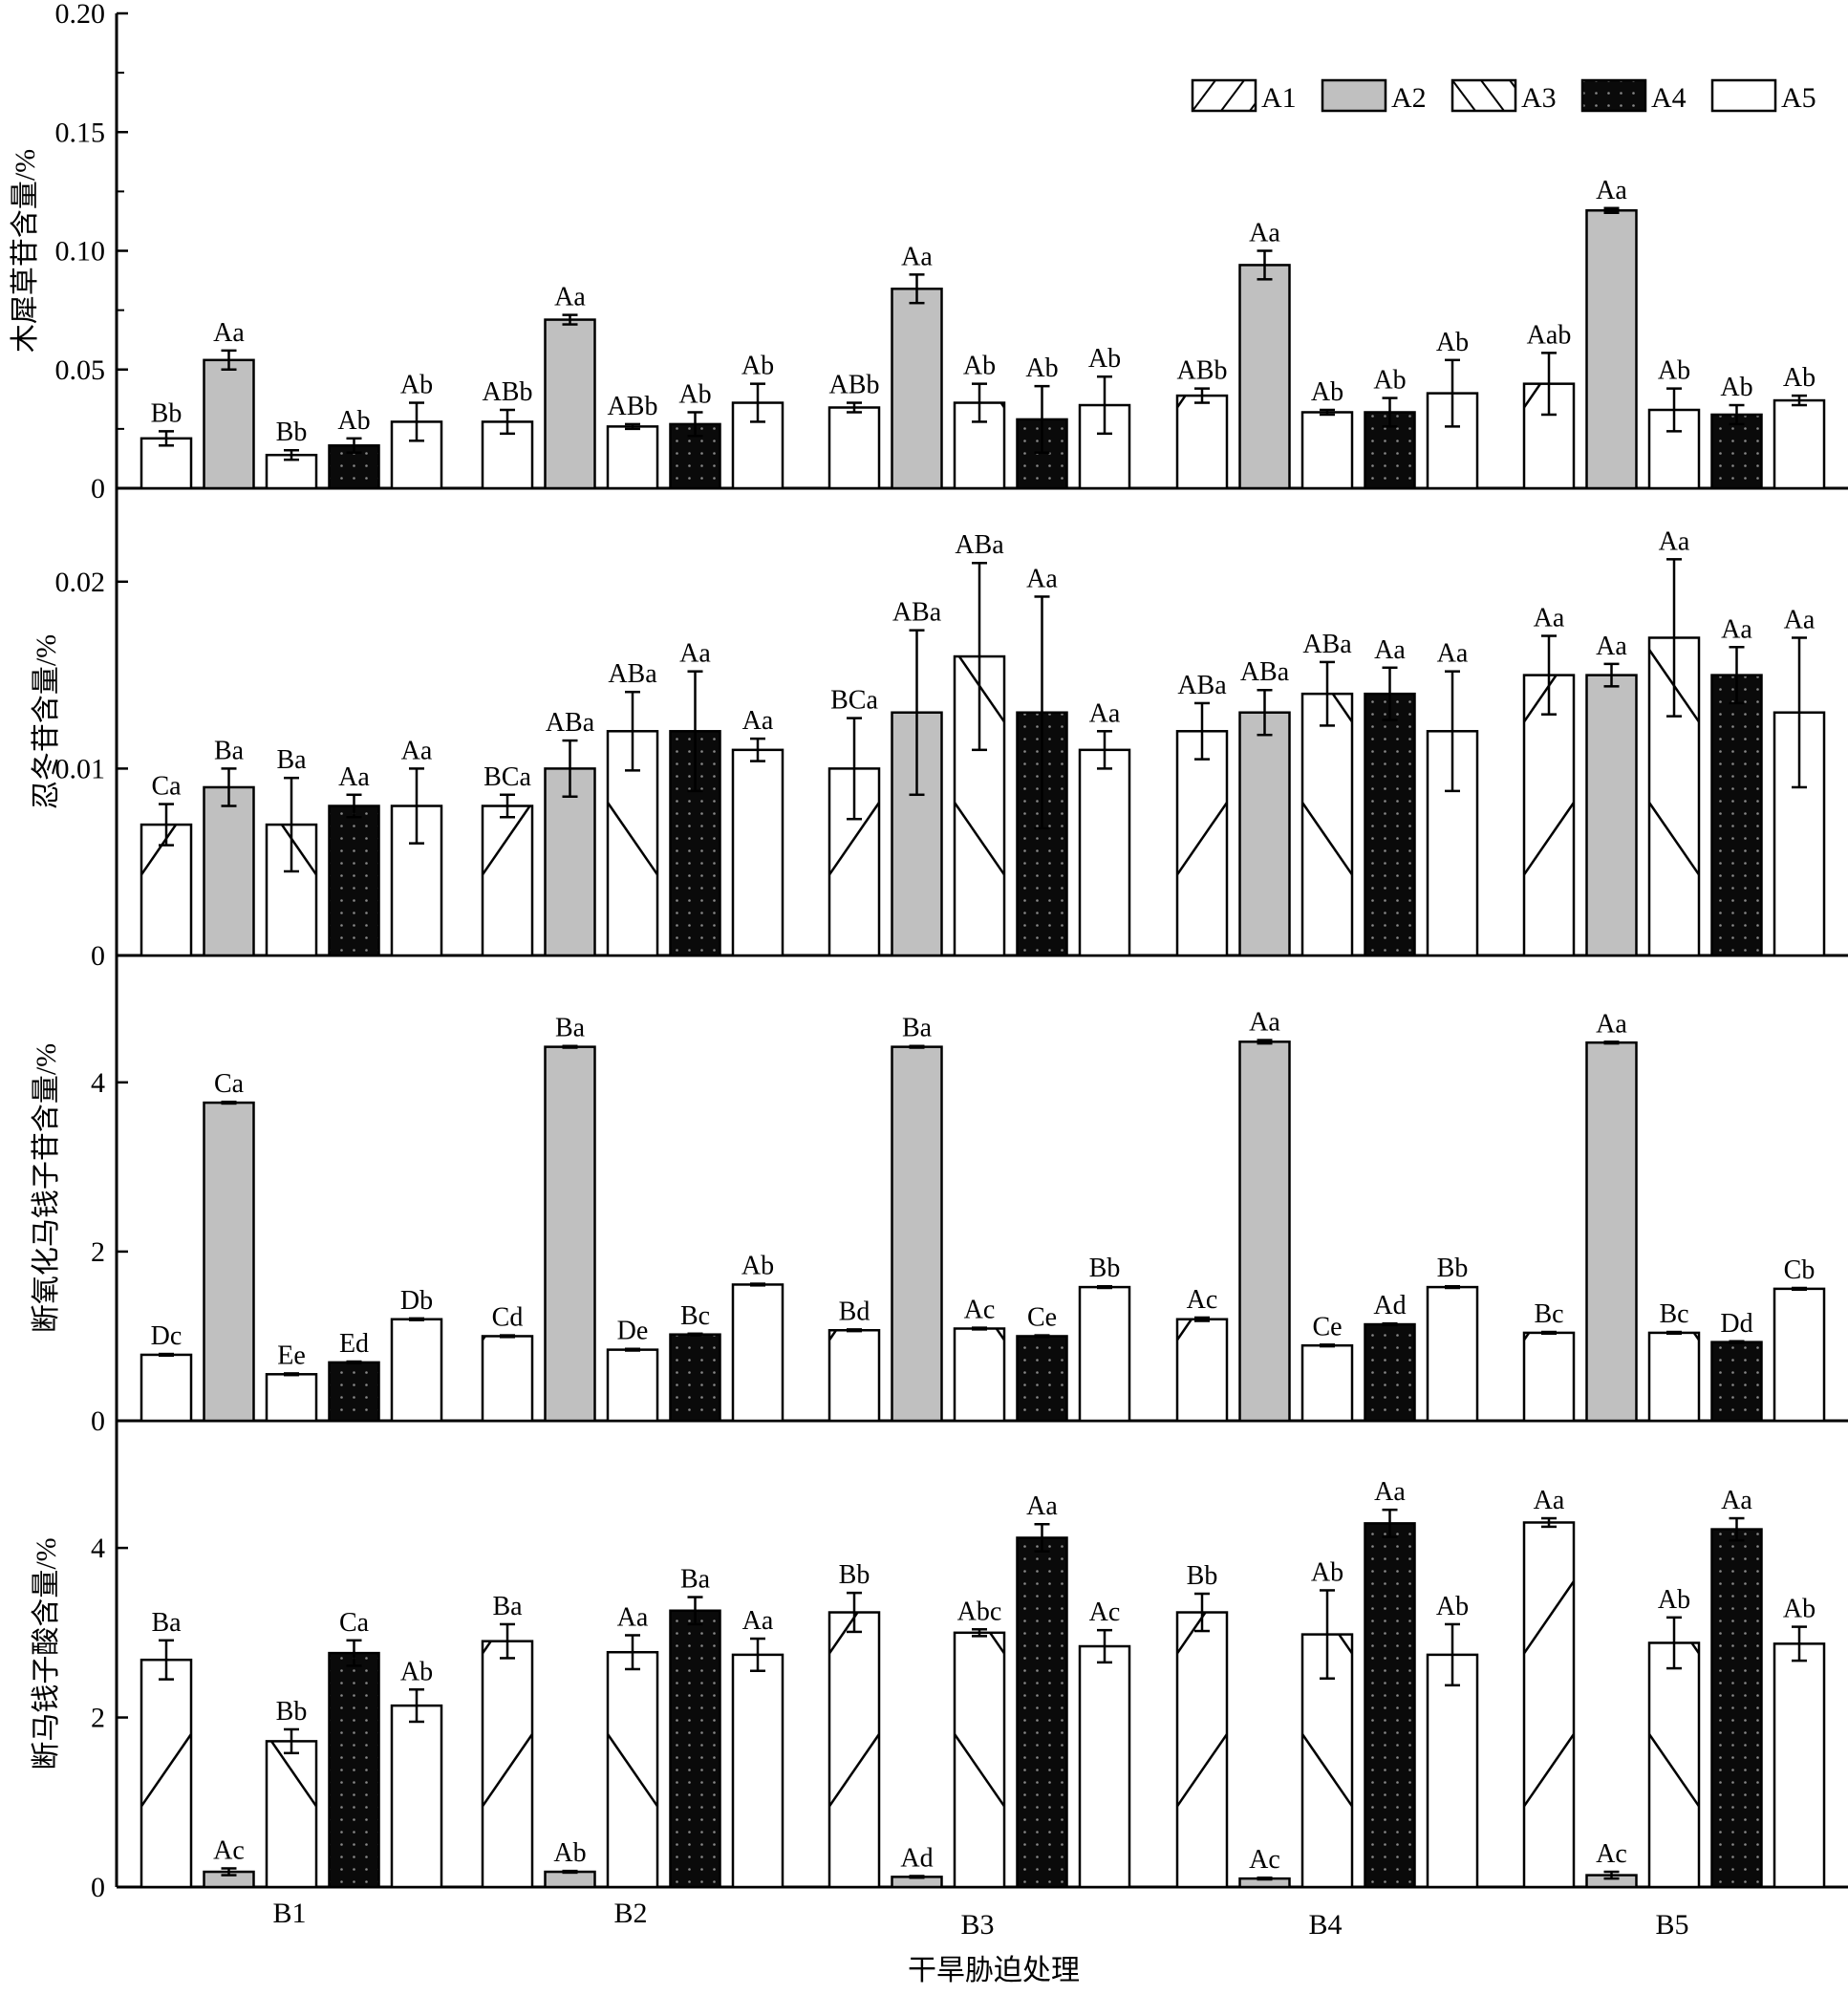 This screenshot has height=1995, width=1848. What do you see at coordinates (1763, 96) in the screenshot?
I see `legend-item-A5: A5` at bounding box center [1763, 96].